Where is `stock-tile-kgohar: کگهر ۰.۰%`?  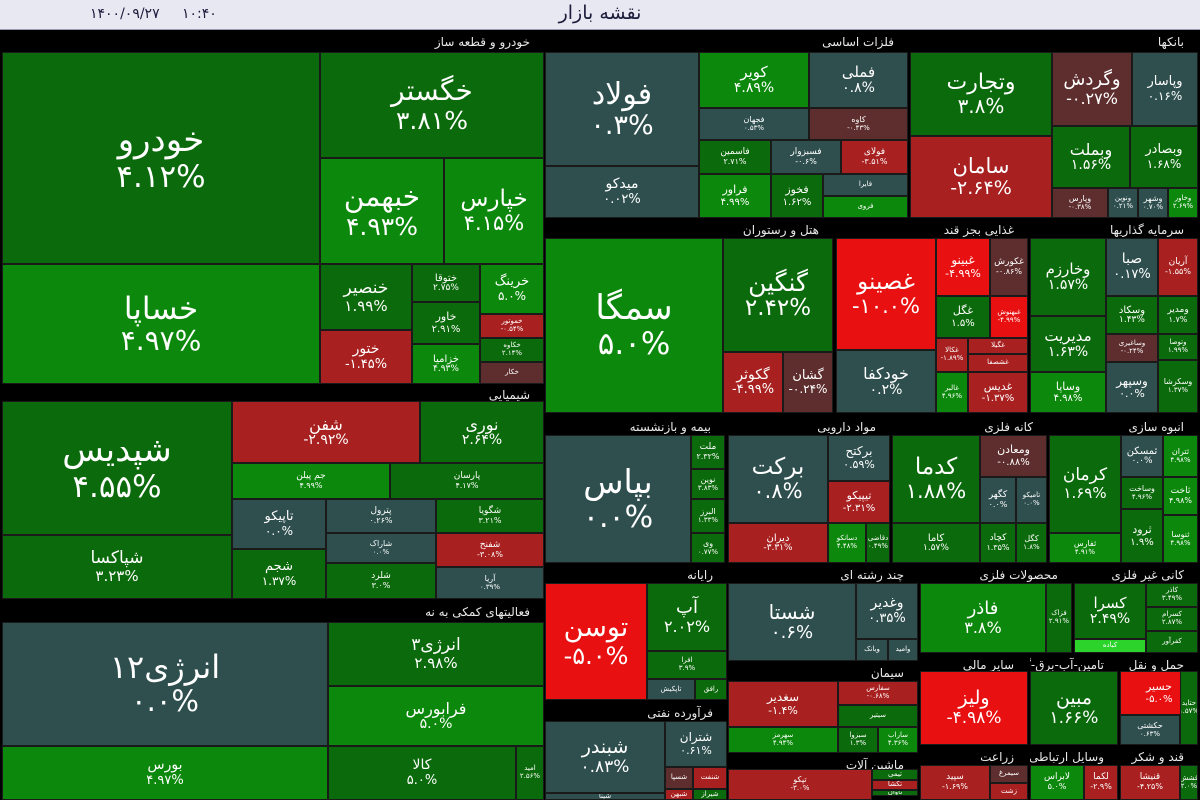
stock-tile-kgohar: کگهر ۰.۰% is located at coordinates (998, 500).